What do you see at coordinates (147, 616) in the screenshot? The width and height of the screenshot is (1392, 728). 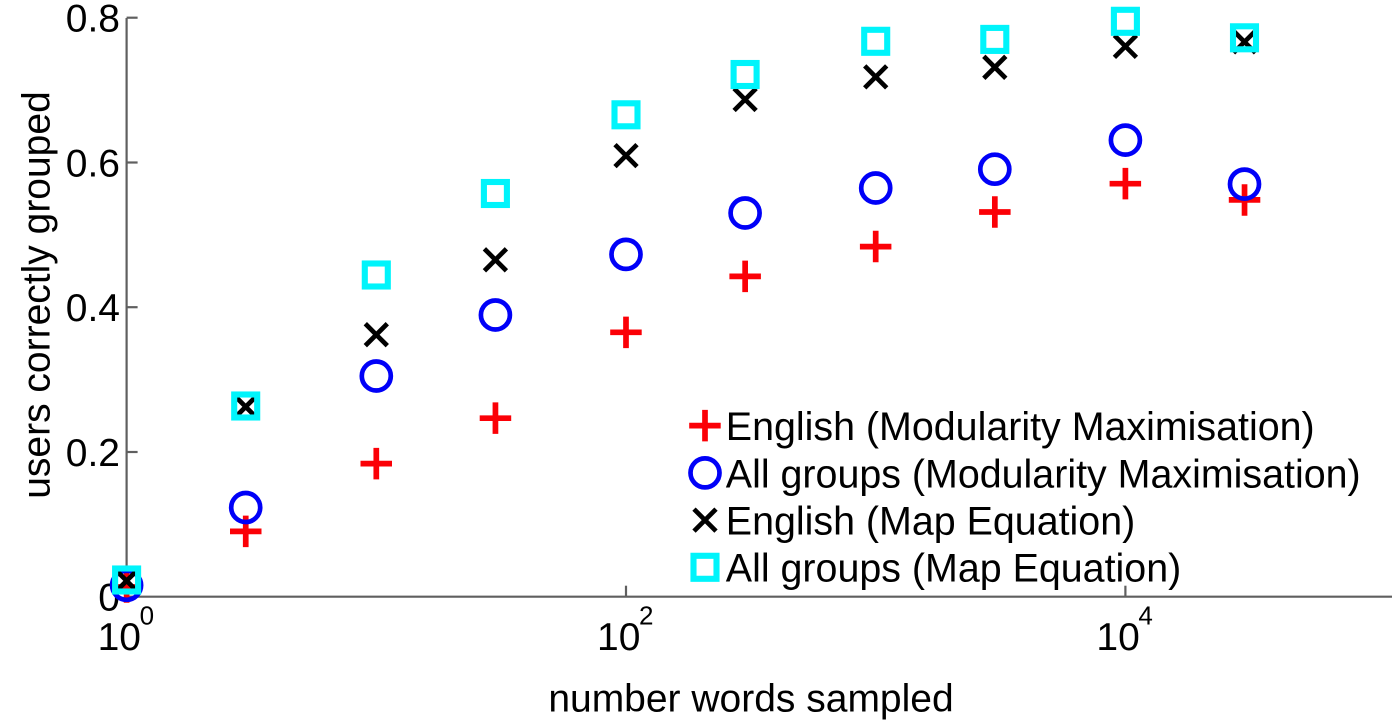 I see `svg-text: 0` at bounding box center [147, 616].